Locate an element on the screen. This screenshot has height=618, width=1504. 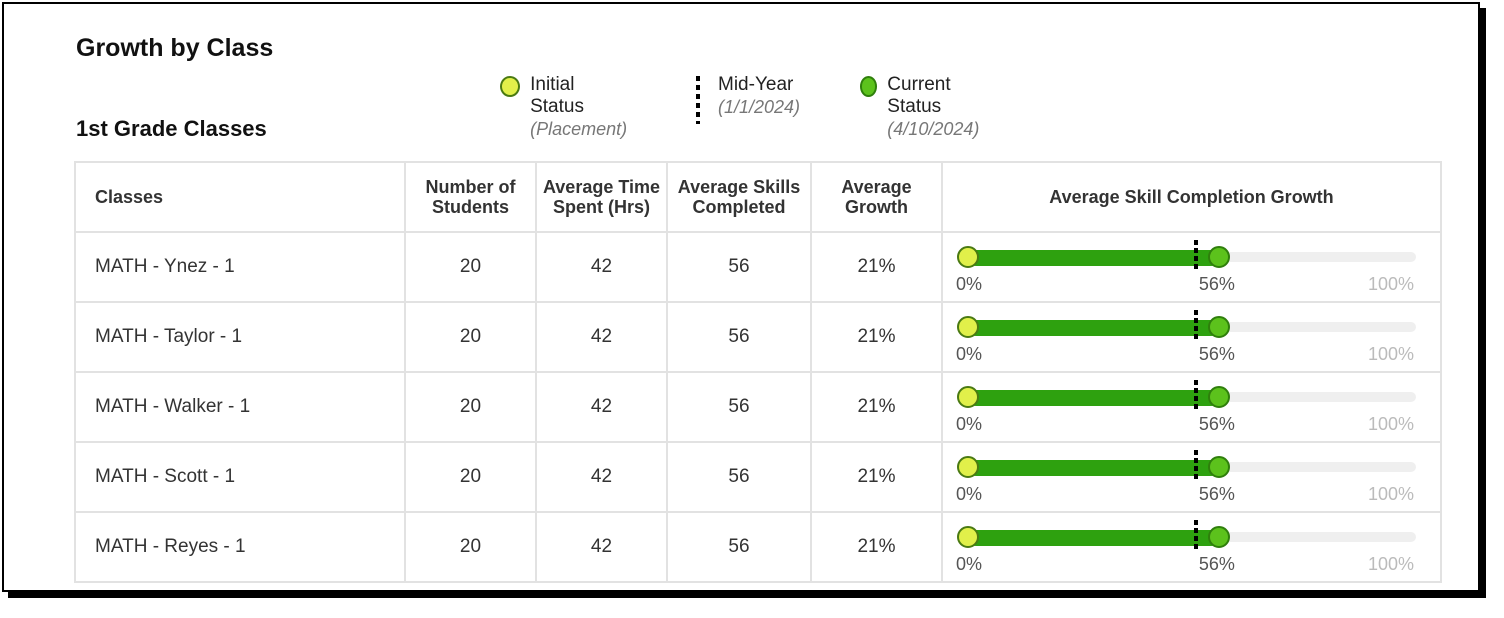
table-row: MATH - Reyes - 1 20 42 56 21% 0% 56% 100% is located at coordinates (758, 547).